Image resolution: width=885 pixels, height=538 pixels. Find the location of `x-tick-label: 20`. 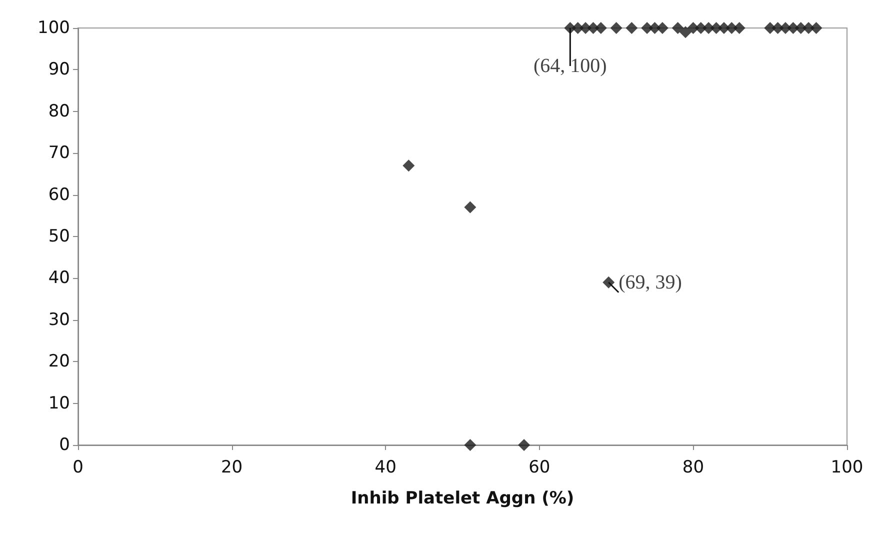

x-tick-label: 20 is located at coordinates (231, 468).